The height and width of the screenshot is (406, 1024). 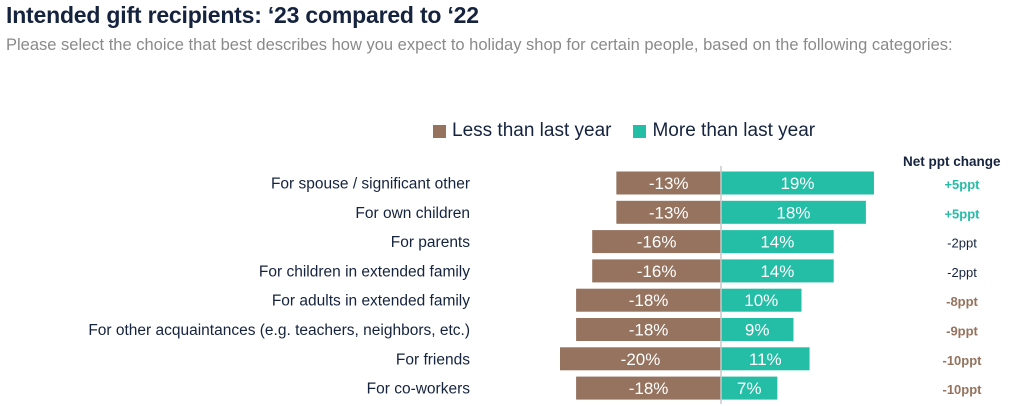 I want to click on legend: Less than last year More than last year, so click(x=635, y=131).